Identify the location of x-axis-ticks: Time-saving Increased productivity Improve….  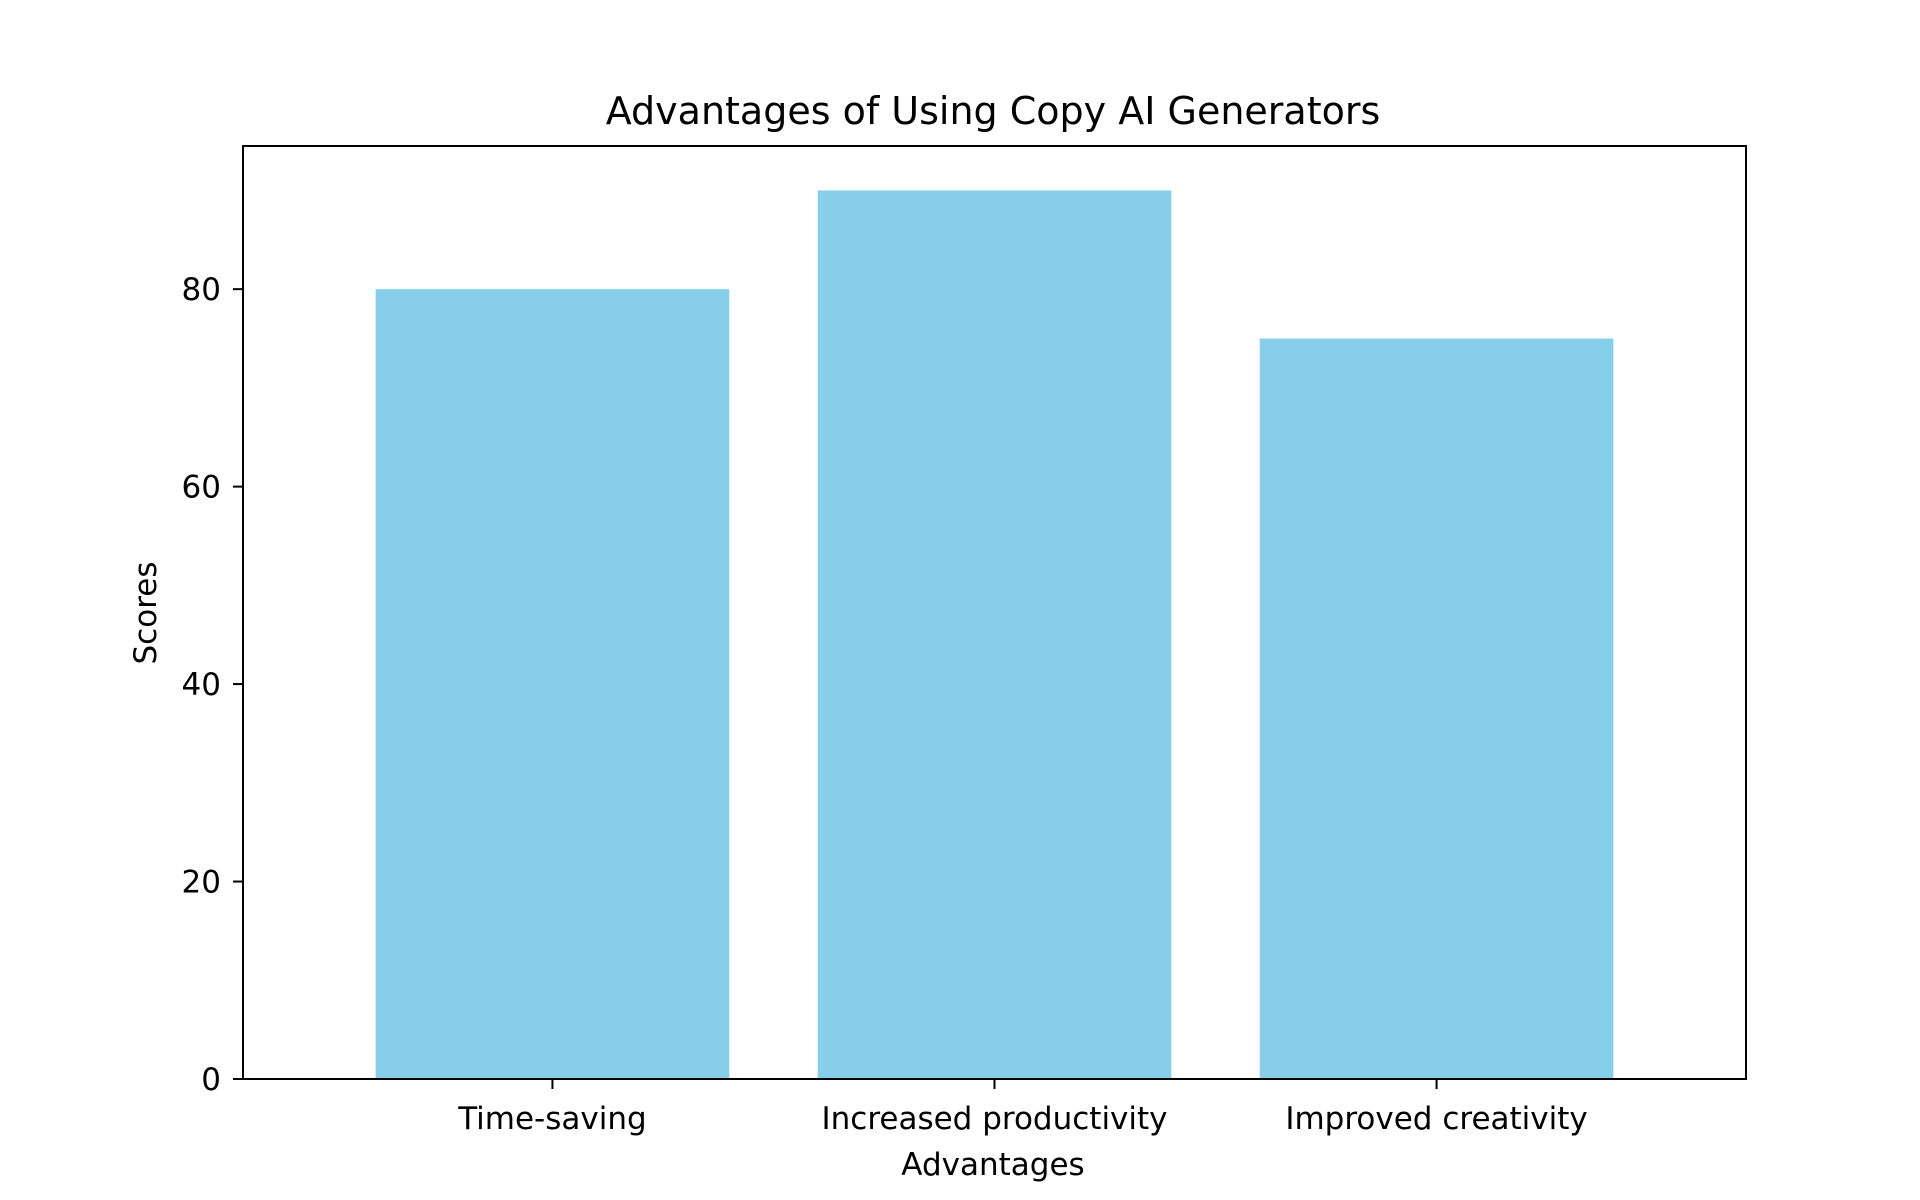
(1022, 1108).